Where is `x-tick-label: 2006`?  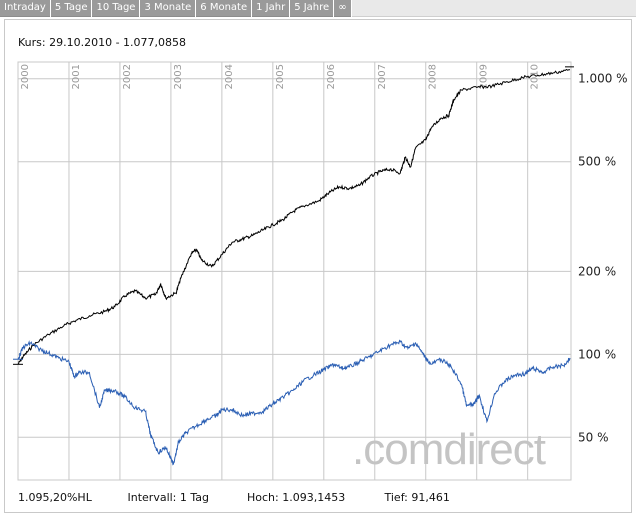 x-tick-label: 2006 is located at coordinates (331, 76).